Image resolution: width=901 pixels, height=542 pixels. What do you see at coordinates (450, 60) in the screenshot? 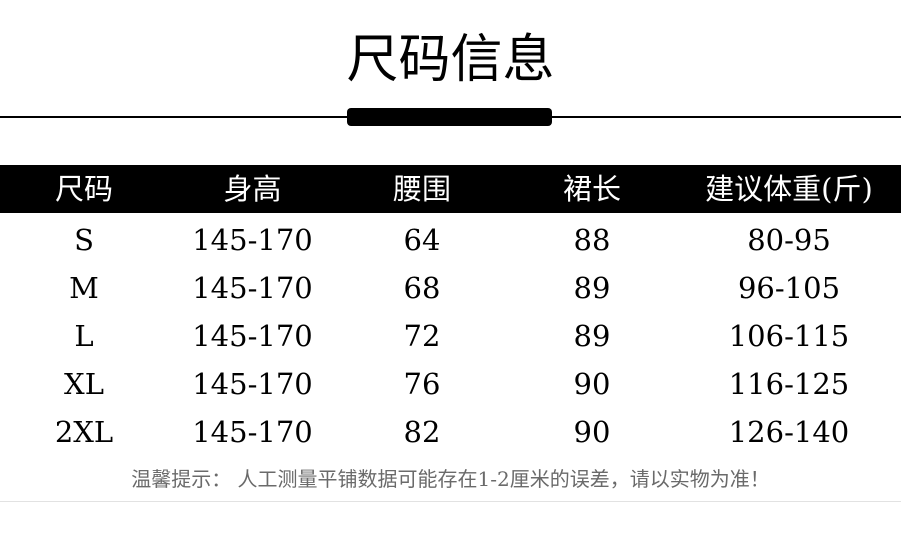
I see `page-title: 尺码信息` at bounding box center [450, 60].